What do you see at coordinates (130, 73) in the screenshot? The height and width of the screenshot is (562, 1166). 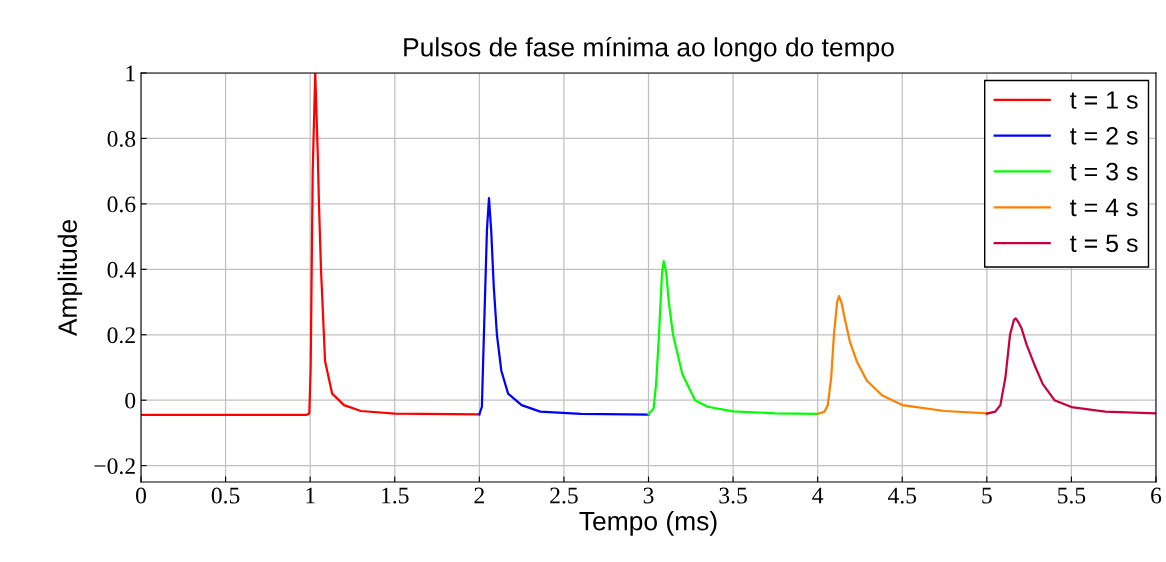 I see `y-tick-label: 1` at bounding box center [130, 73].